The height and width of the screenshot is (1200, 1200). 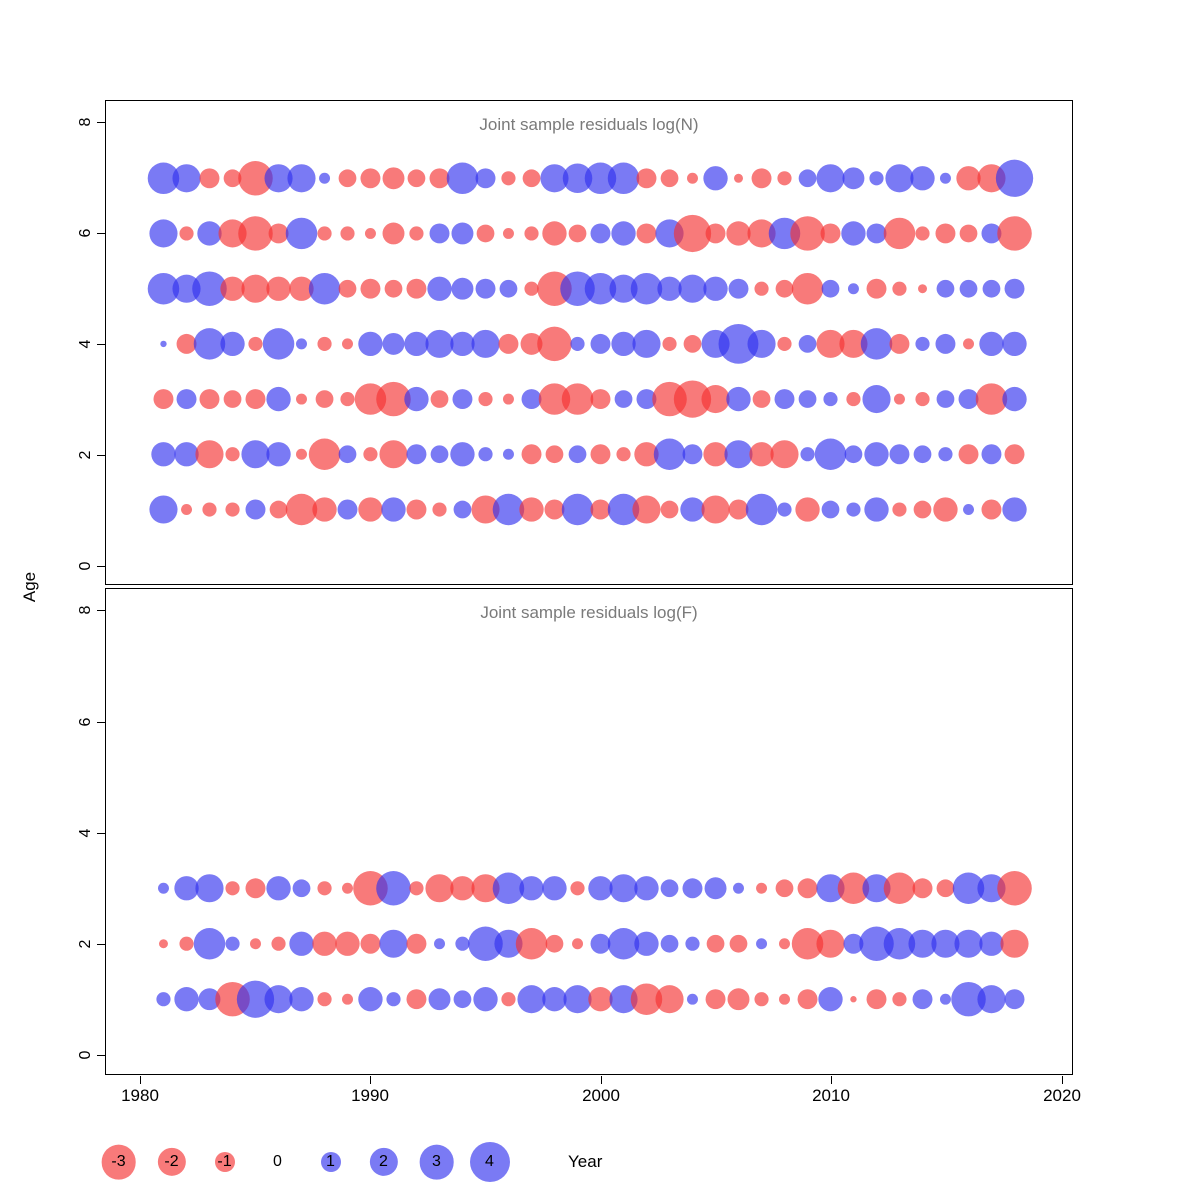 What do you see at coordinates (330, 1162) in the screenshot?
I see `legend-item-pos1: 1` at bounding box center [330, 1162].